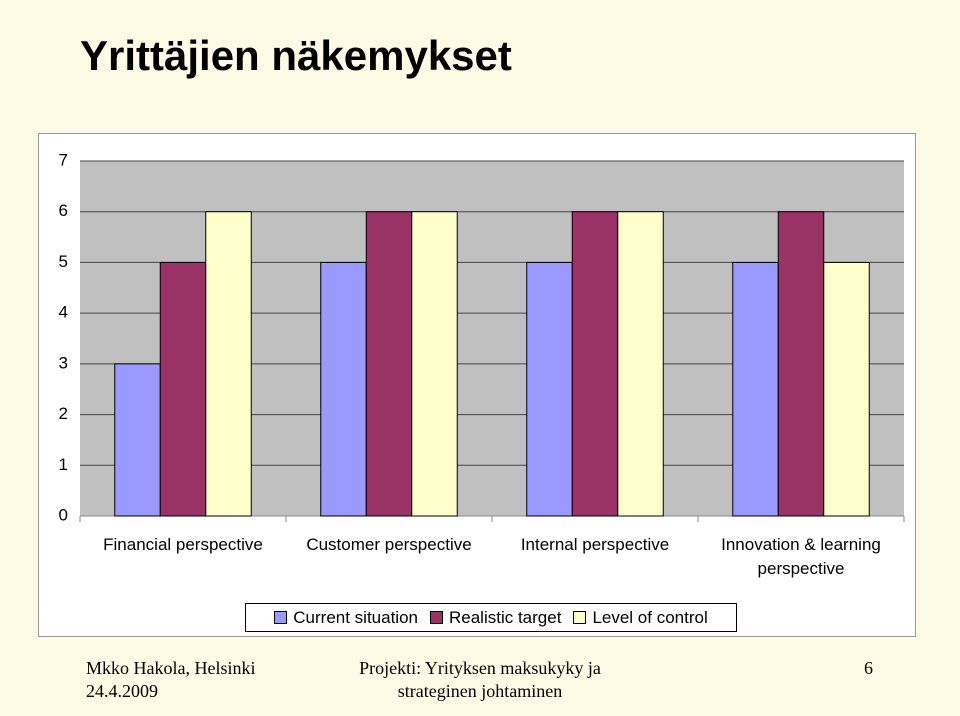  Describe the element at coordinates (122, 691) in the screenshot. I see `footer-line: 24.4.2009` at that location.